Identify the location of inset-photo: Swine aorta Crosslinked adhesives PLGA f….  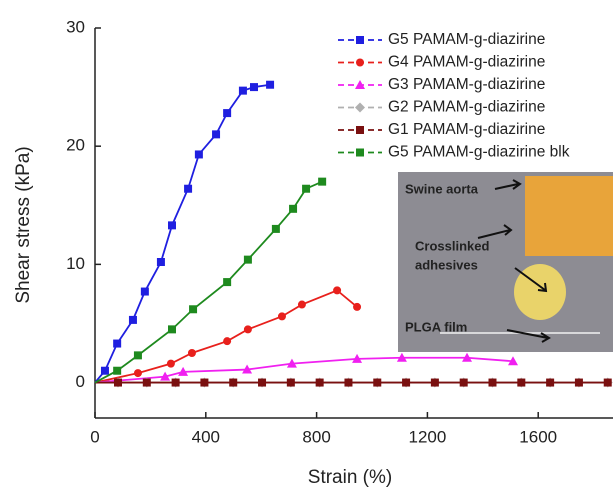
(505, 262).